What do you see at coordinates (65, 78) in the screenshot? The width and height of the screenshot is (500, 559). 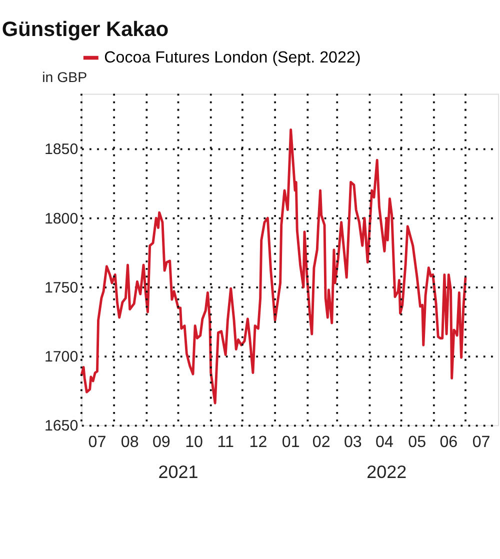 I see `y-axis-title: in GBP` at bounding box center [65, 78].